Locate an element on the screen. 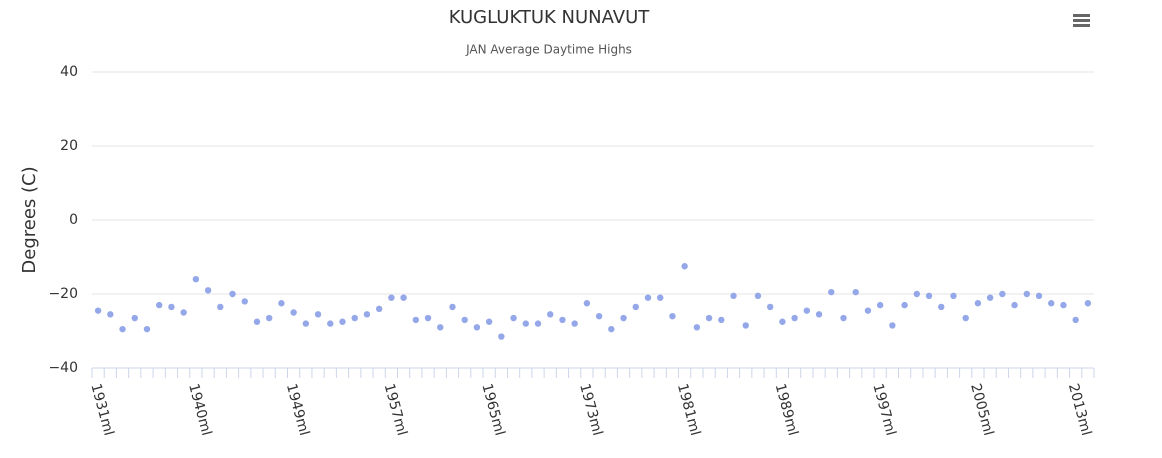 This screenshot has width=1162, height=458. x-tick-label: 1989ml is located at coordinates (786, 409).